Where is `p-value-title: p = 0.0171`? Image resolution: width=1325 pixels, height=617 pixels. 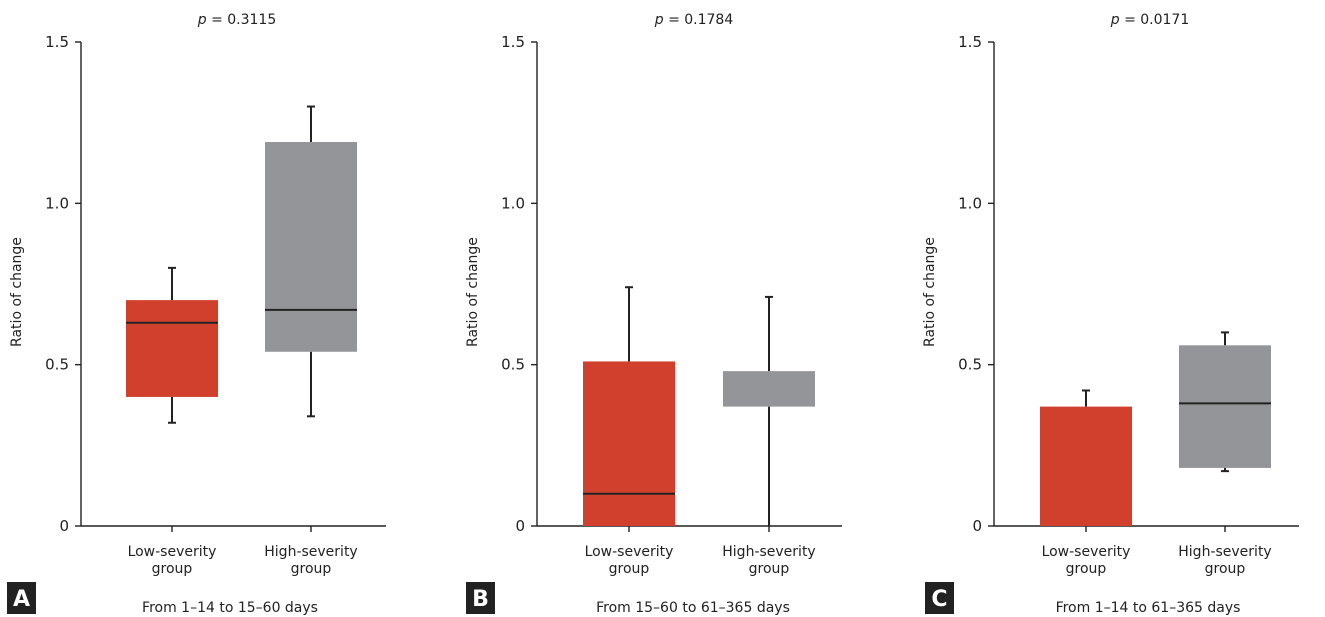
p-value-title: p = 0.0171 is located at coordinates (1150, 20).